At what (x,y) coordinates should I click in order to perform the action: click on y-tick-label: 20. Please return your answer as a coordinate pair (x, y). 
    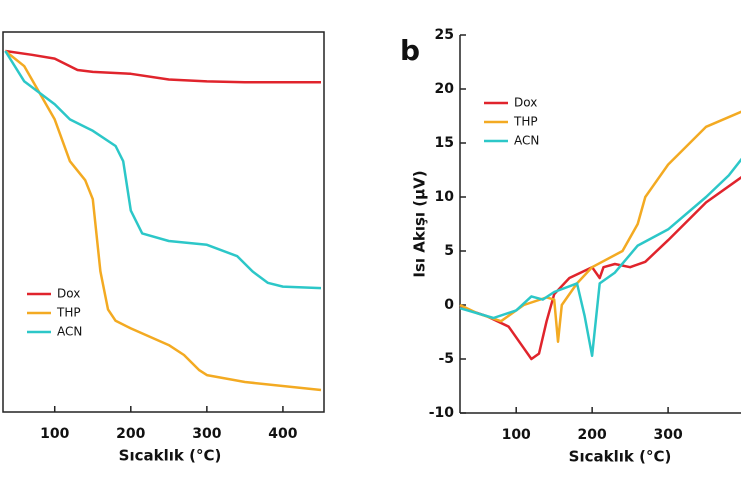
    Looking at the image, I should click on (445, 89).